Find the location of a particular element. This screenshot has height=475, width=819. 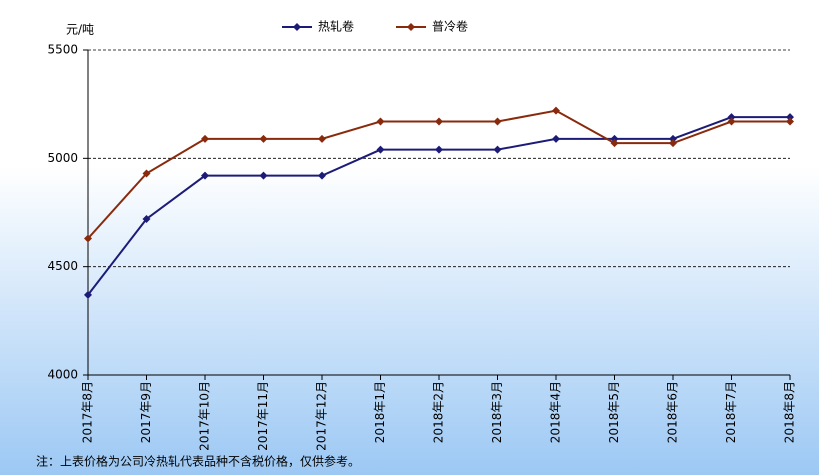

y-tick-label: 5500 is located at coordinates (62, 50).